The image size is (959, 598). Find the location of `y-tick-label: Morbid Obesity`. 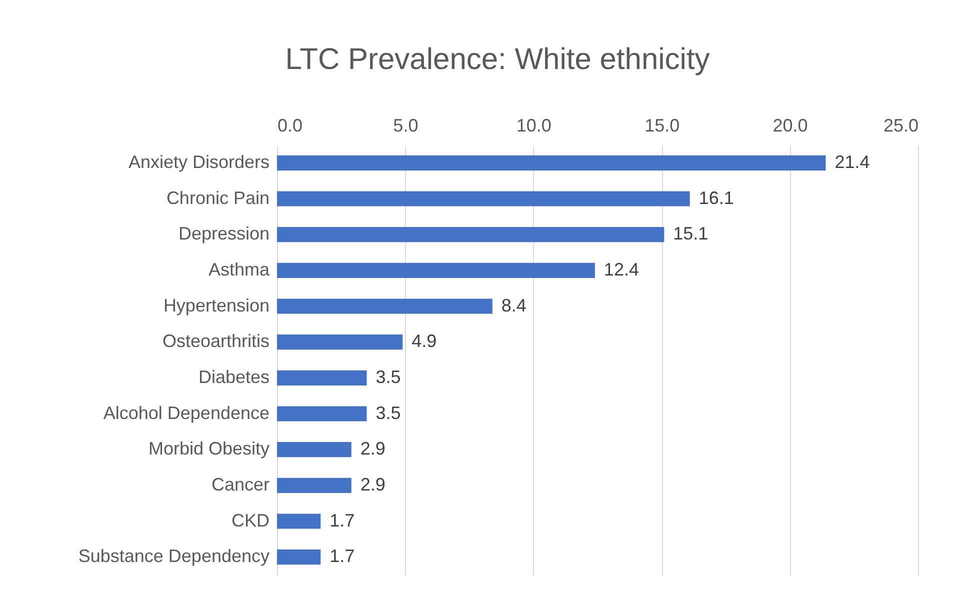

y-tick-label: Morbid Obesity is located at coordinates (209, 448).